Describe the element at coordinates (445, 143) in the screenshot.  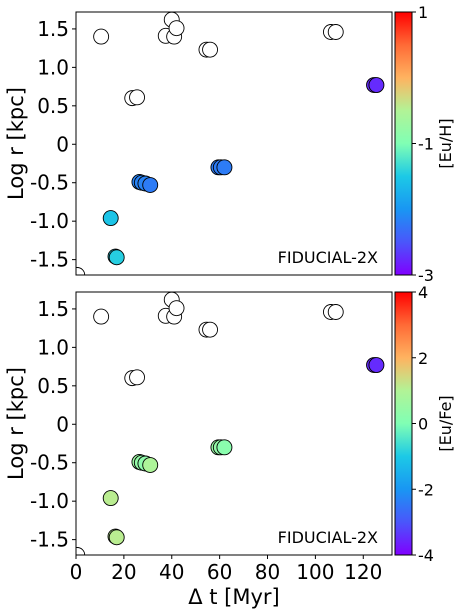
I see `colorbar-label: [Eu/H]` at that location.